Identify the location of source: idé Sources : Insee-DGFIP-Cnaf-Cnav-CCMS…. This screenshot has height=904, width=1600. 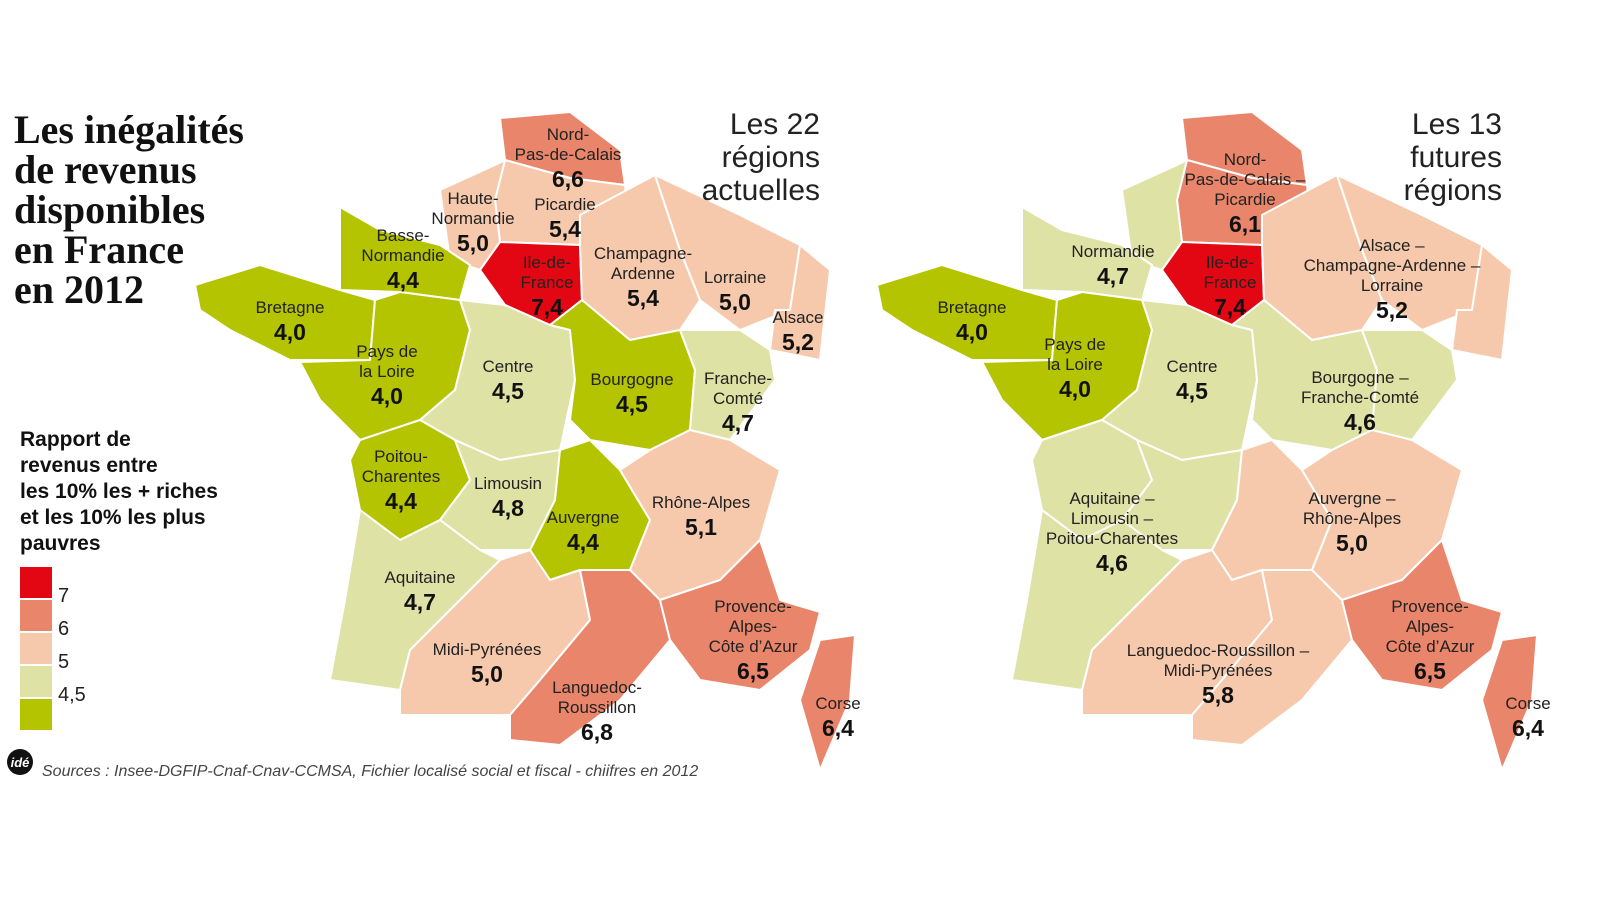
(352, 764).